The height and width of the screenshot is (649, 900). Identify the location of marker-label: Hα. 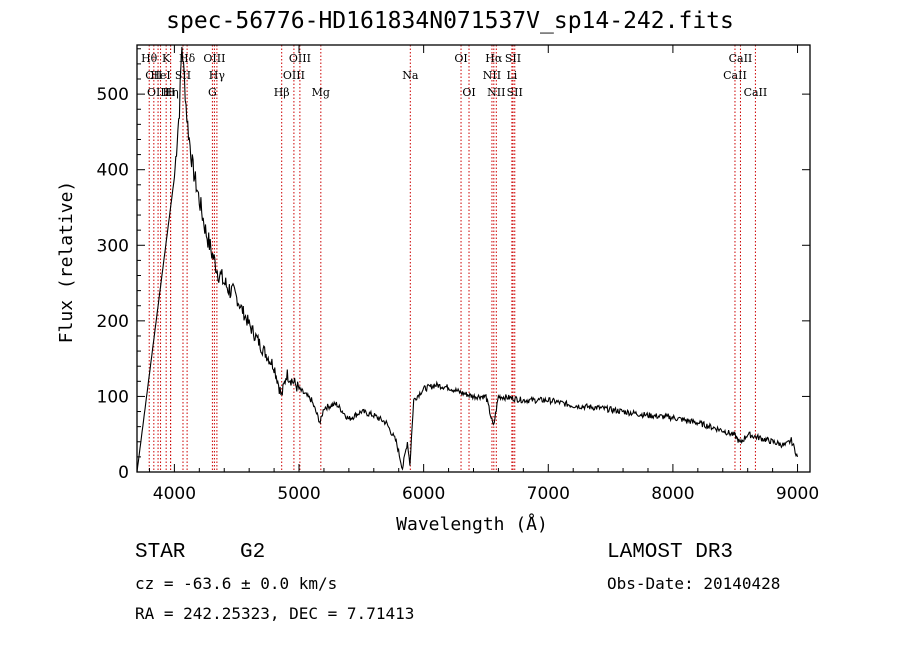
(494, 58).